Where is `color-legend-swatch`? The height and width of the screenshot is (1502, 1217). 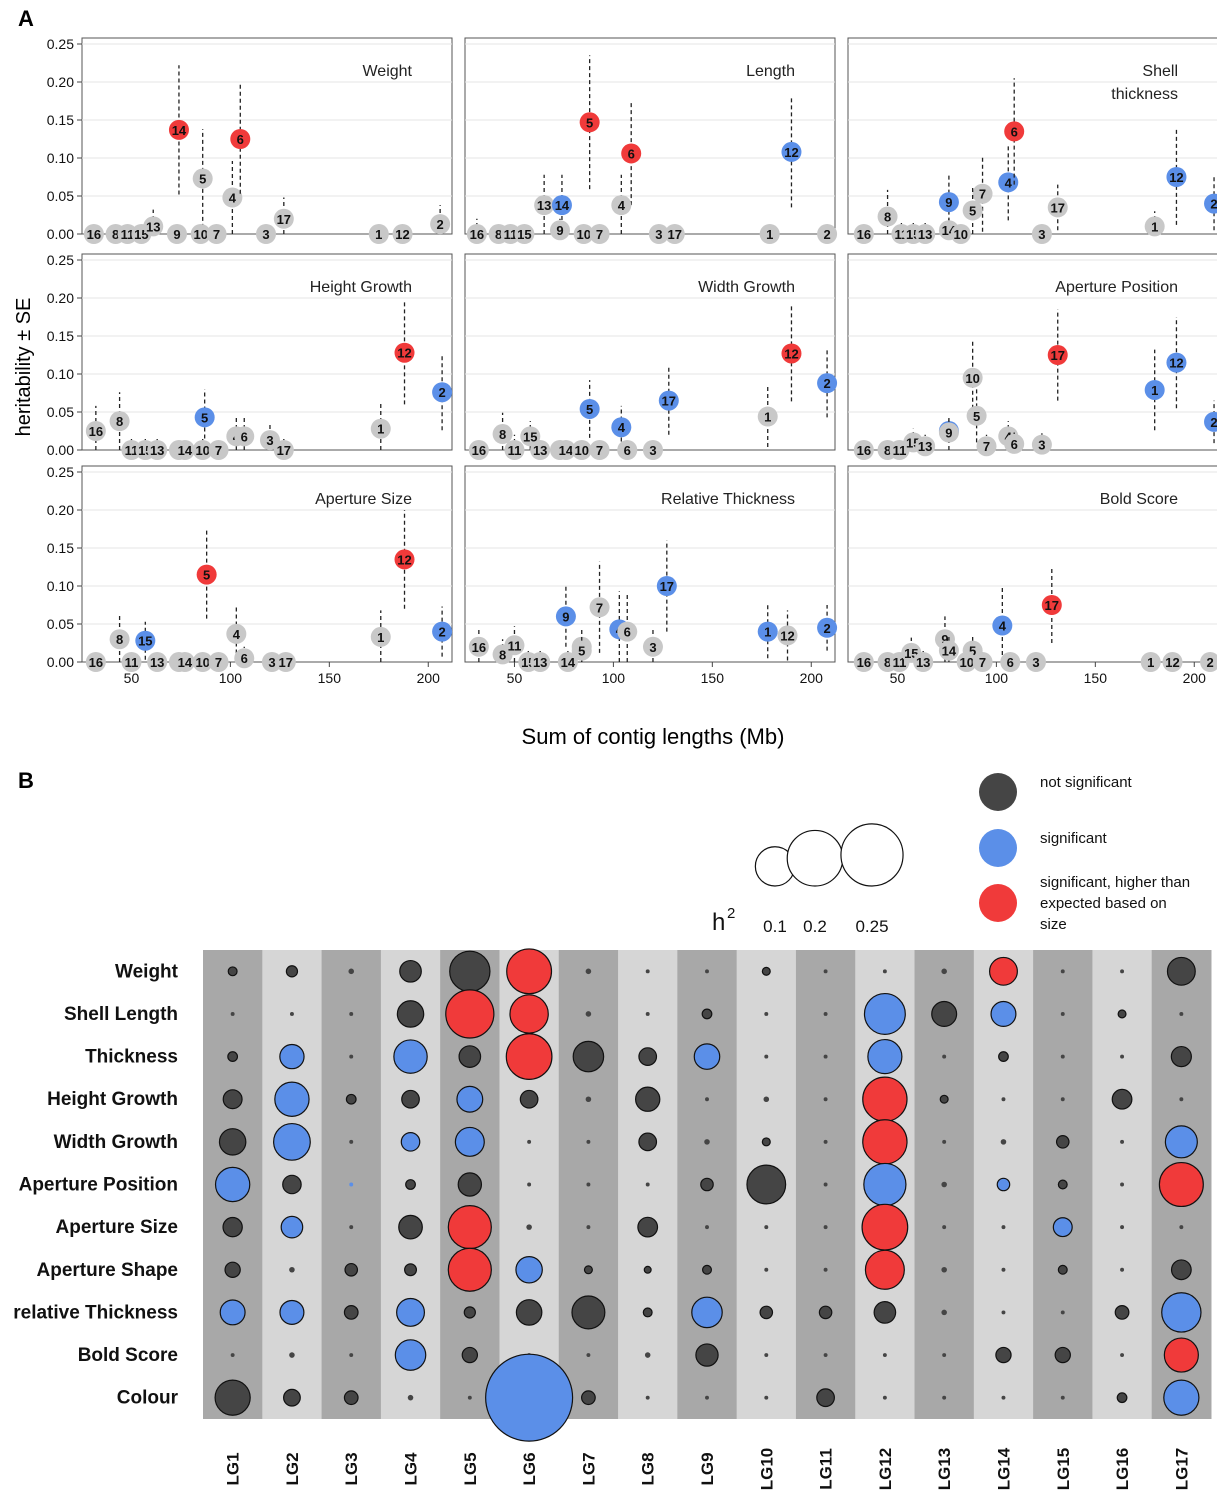 color-legend-swatch is located at coordinates (998, 848).